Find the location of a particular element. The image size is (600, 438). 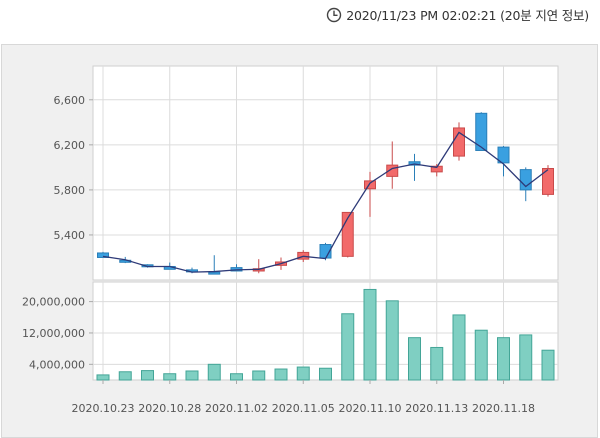

x-tick-label: 2020.11.18 is located at coordinates (503, 408).